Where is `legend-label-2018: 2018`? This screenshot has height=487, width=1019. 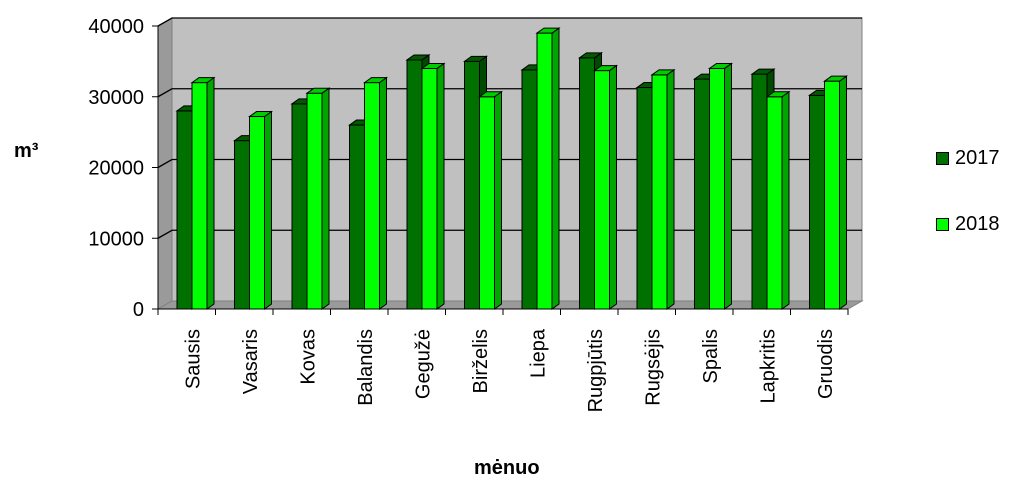 legend-label-2018: 2018 is located at coordinates (977, 223).